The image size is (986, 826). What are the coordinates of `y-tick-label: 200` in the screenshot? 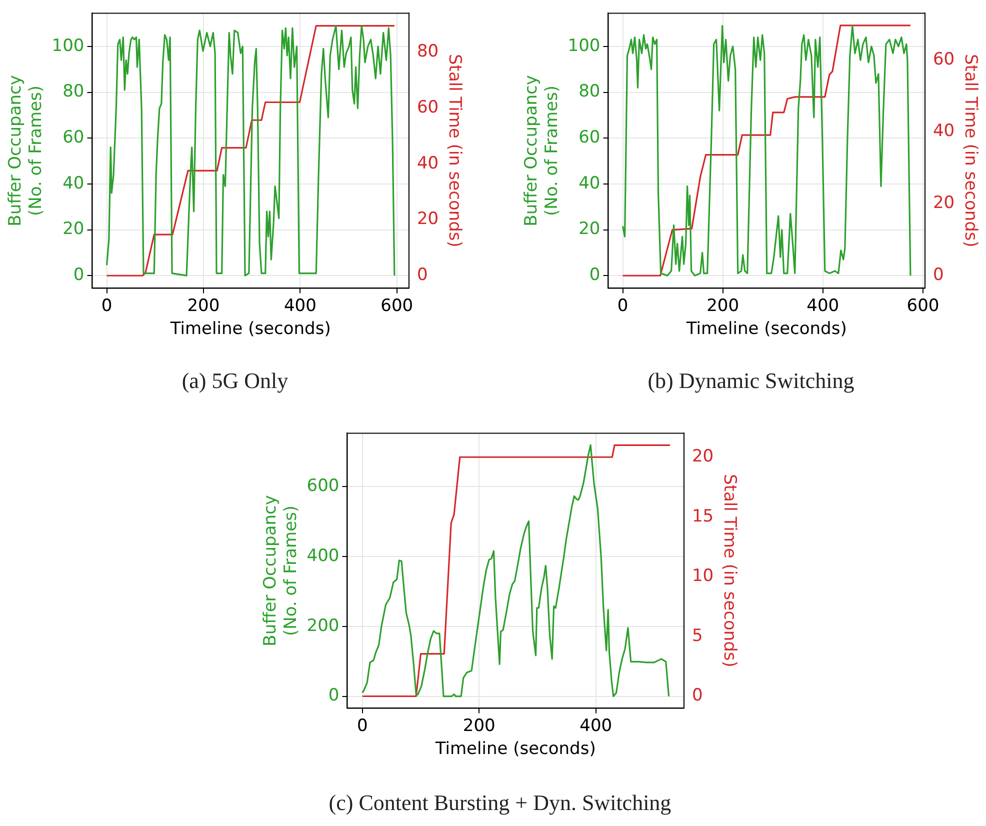 It's located at (323, 626).